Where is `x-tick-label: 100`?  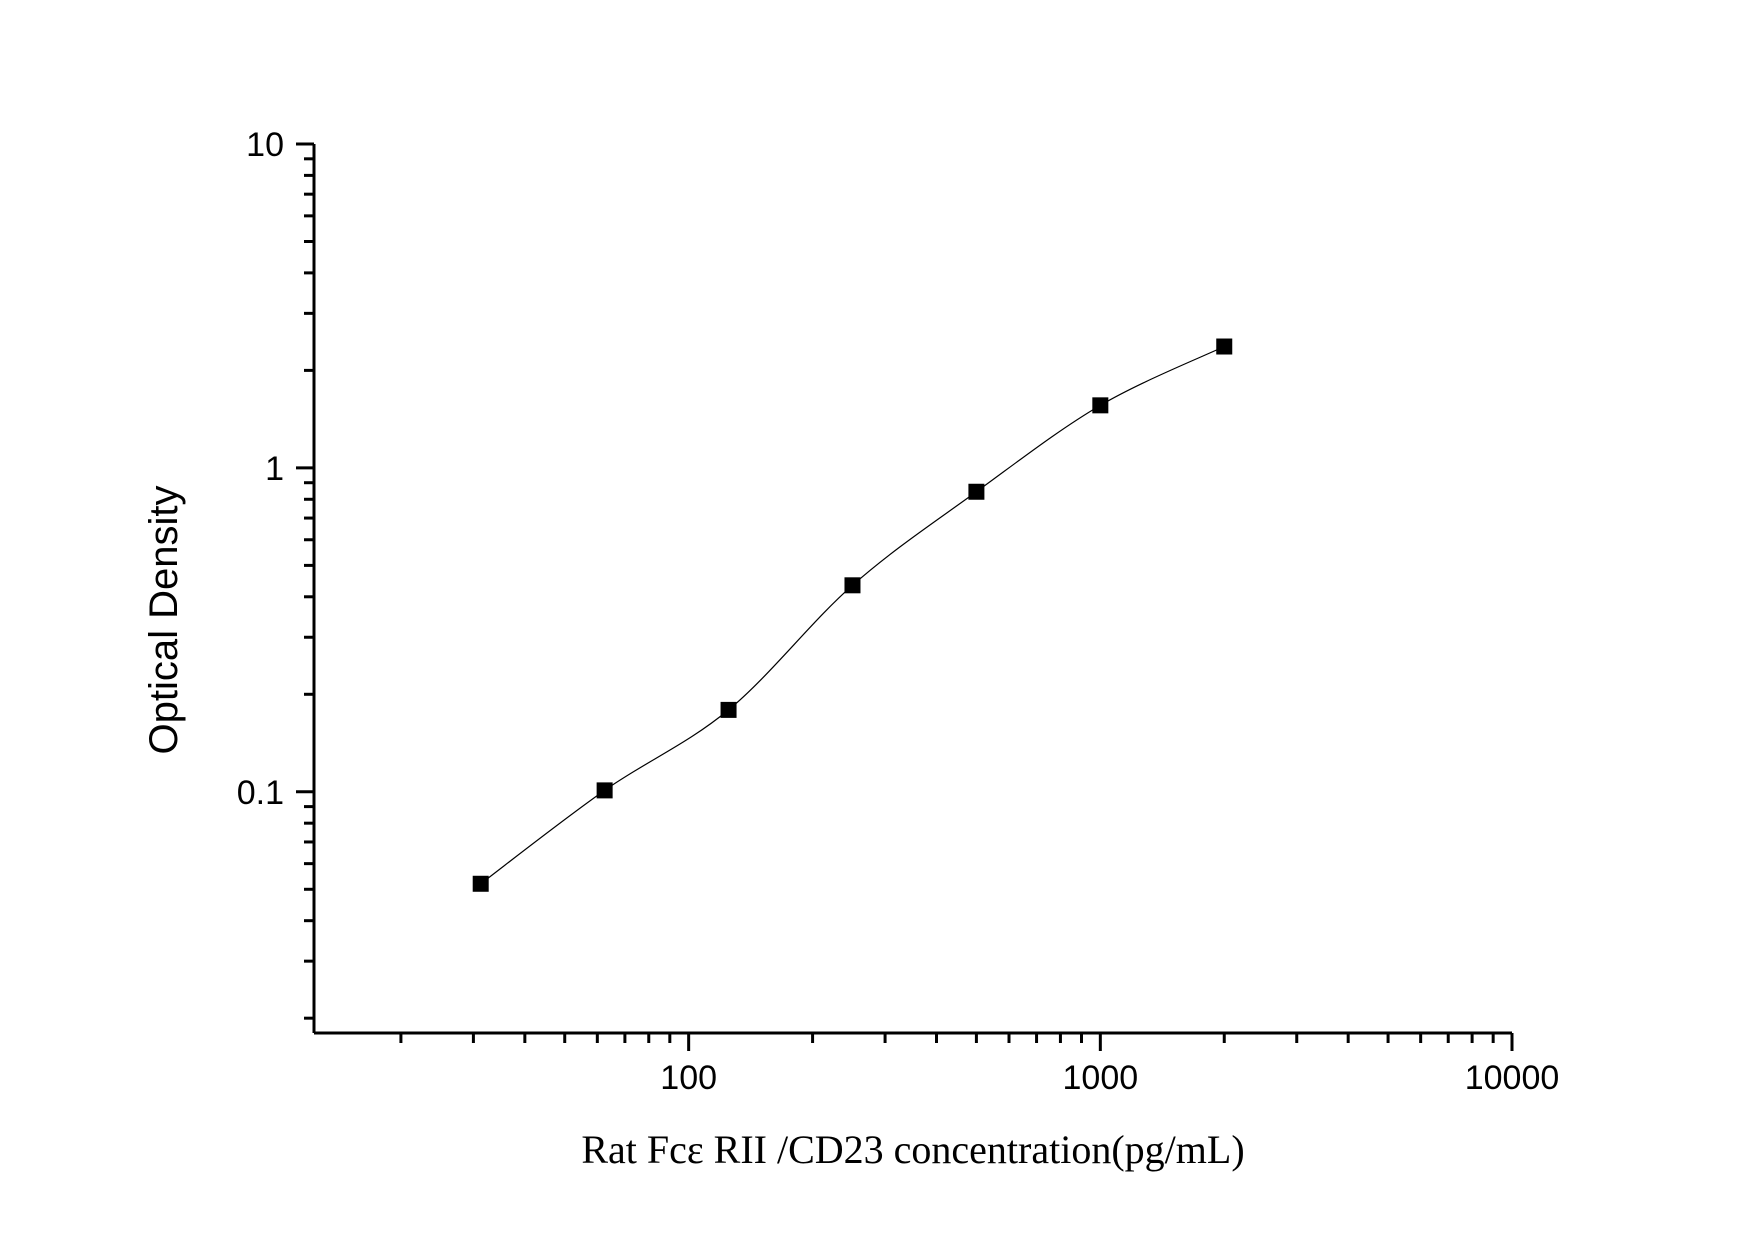
x-tick-label: 100 is located at coordinates (688, 1078).